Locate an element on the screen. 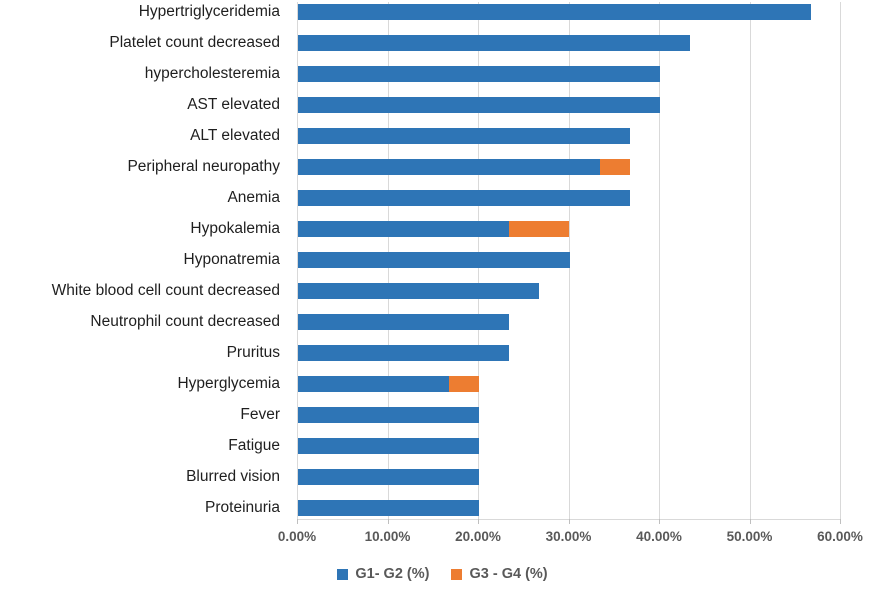 This screenshot has height=597, width=885. legend: G1- G2 (%) G3 - G4 (%) is located at coordinates (442, 574).